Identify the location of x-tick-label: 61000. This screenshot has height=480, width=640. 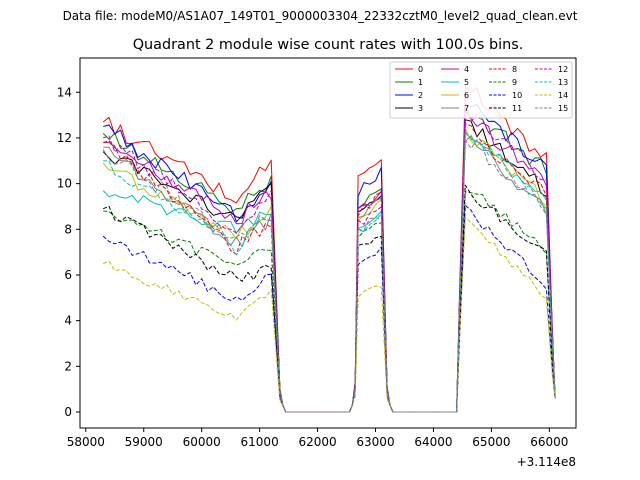
(260, 442).